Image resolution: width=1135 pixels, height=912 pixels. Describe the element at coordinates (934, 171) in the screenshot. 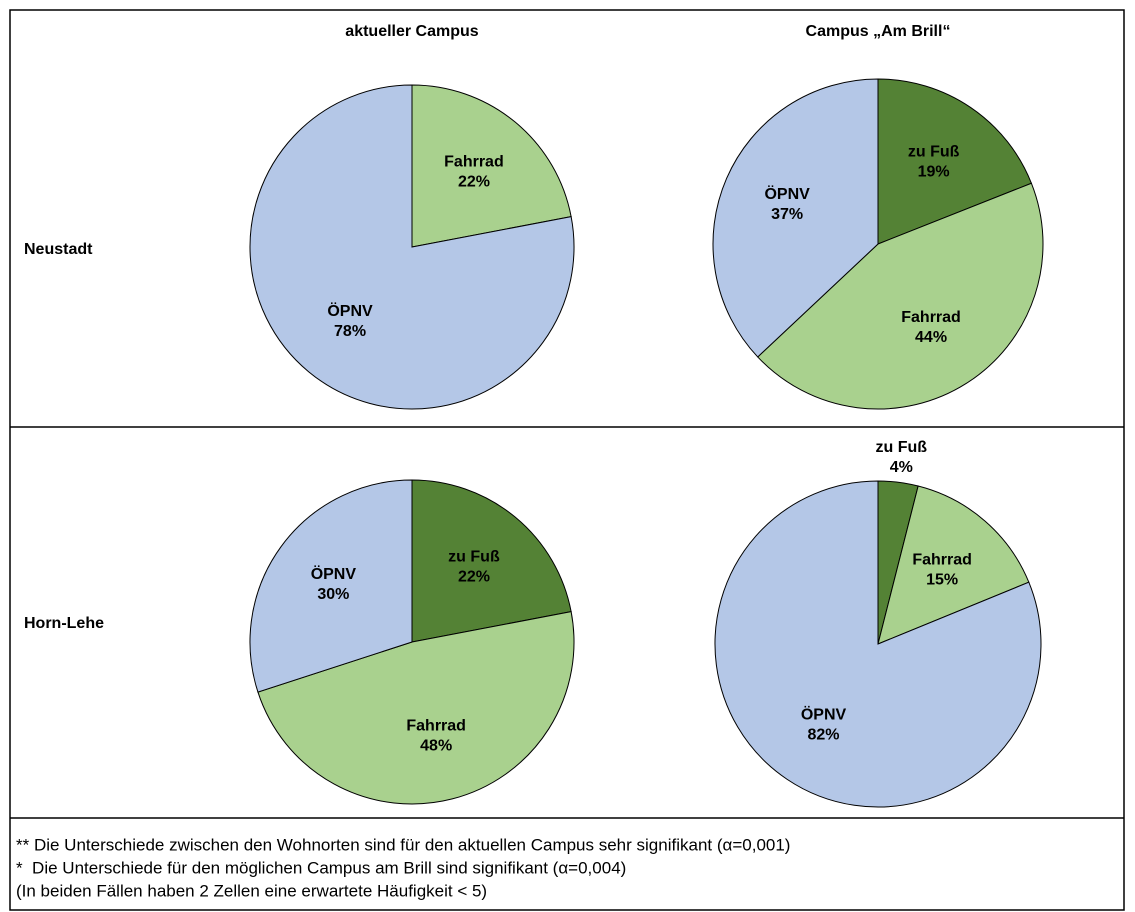

I see `slice-value-label: 19%` at that location.